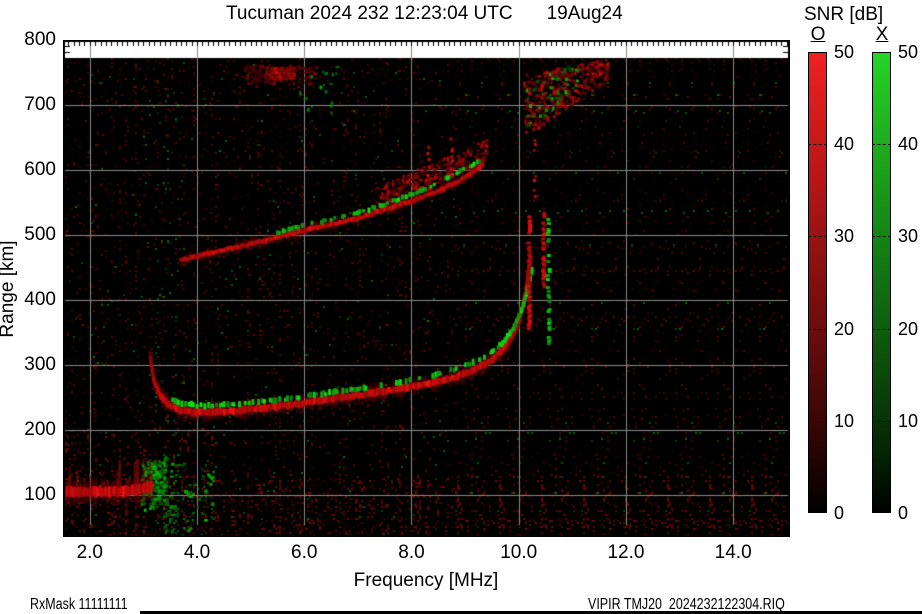  Describe the element at coordinates (40, 169) in the screenshot. I see `y-tick-label: 600` at that location.